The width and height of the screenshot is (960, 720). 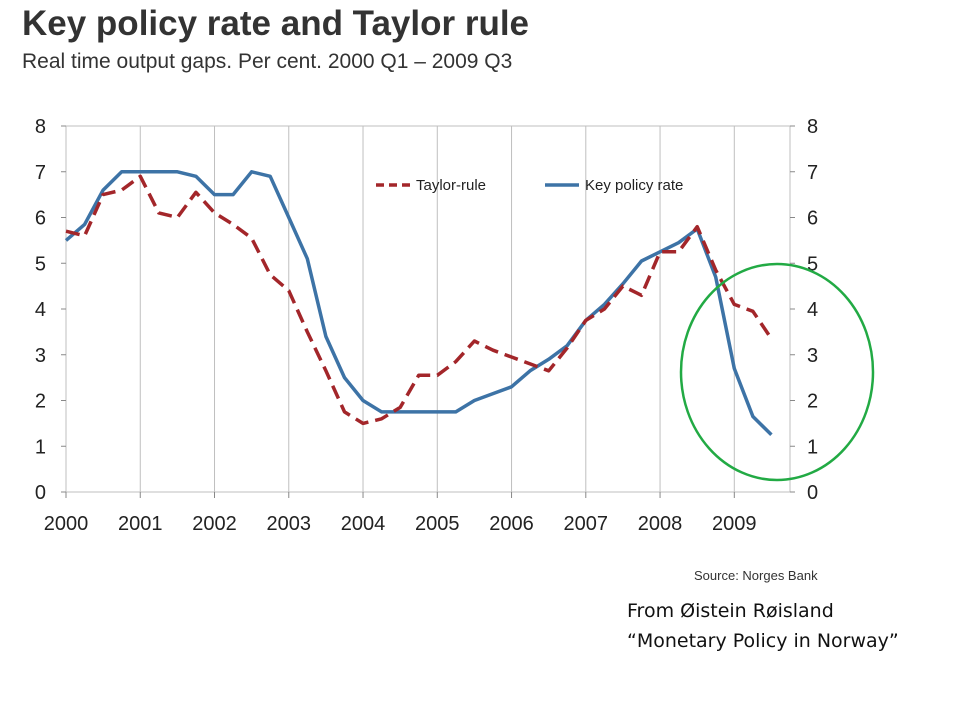 What do you see at coordinates (437, 524) in the screenshot?
I see `x-tick-label: 2005` at bounding box center [437, 524].